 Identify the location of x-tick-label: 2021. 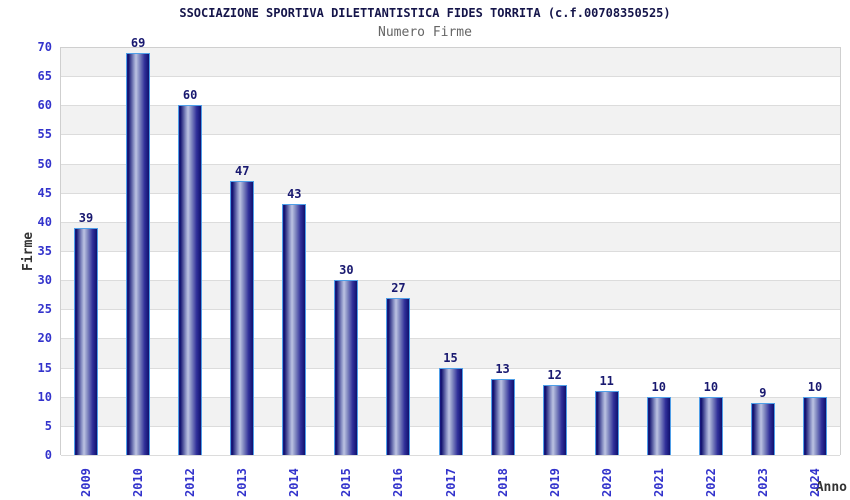
(658, 482).